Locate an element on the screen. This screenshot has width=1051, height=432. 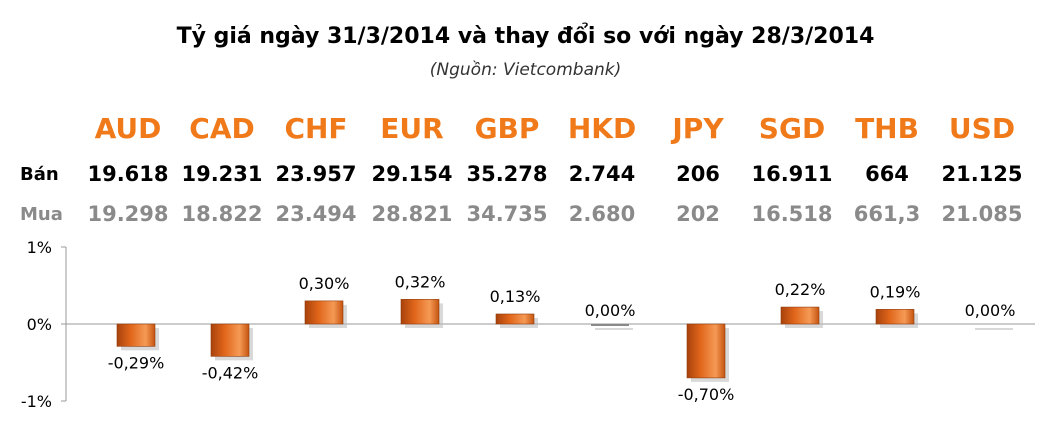
bar-hkd is located at coordinates (610, 325).